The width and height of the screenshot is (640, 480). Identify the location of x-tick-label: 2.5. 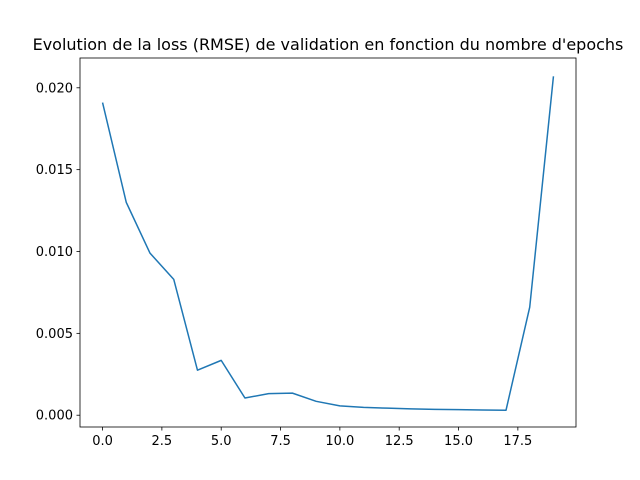
(162, 441).